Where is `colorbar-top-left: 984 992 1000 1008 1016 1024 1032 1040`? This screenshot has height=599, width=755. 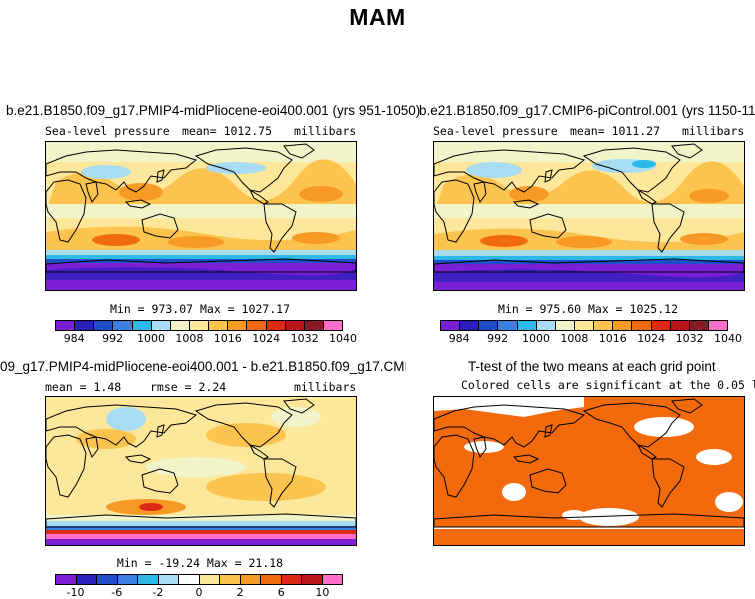 colorbar-top-left: 984 992 1000 1008 1016 1024 1032 1040 is located at coordinates (206, 332).